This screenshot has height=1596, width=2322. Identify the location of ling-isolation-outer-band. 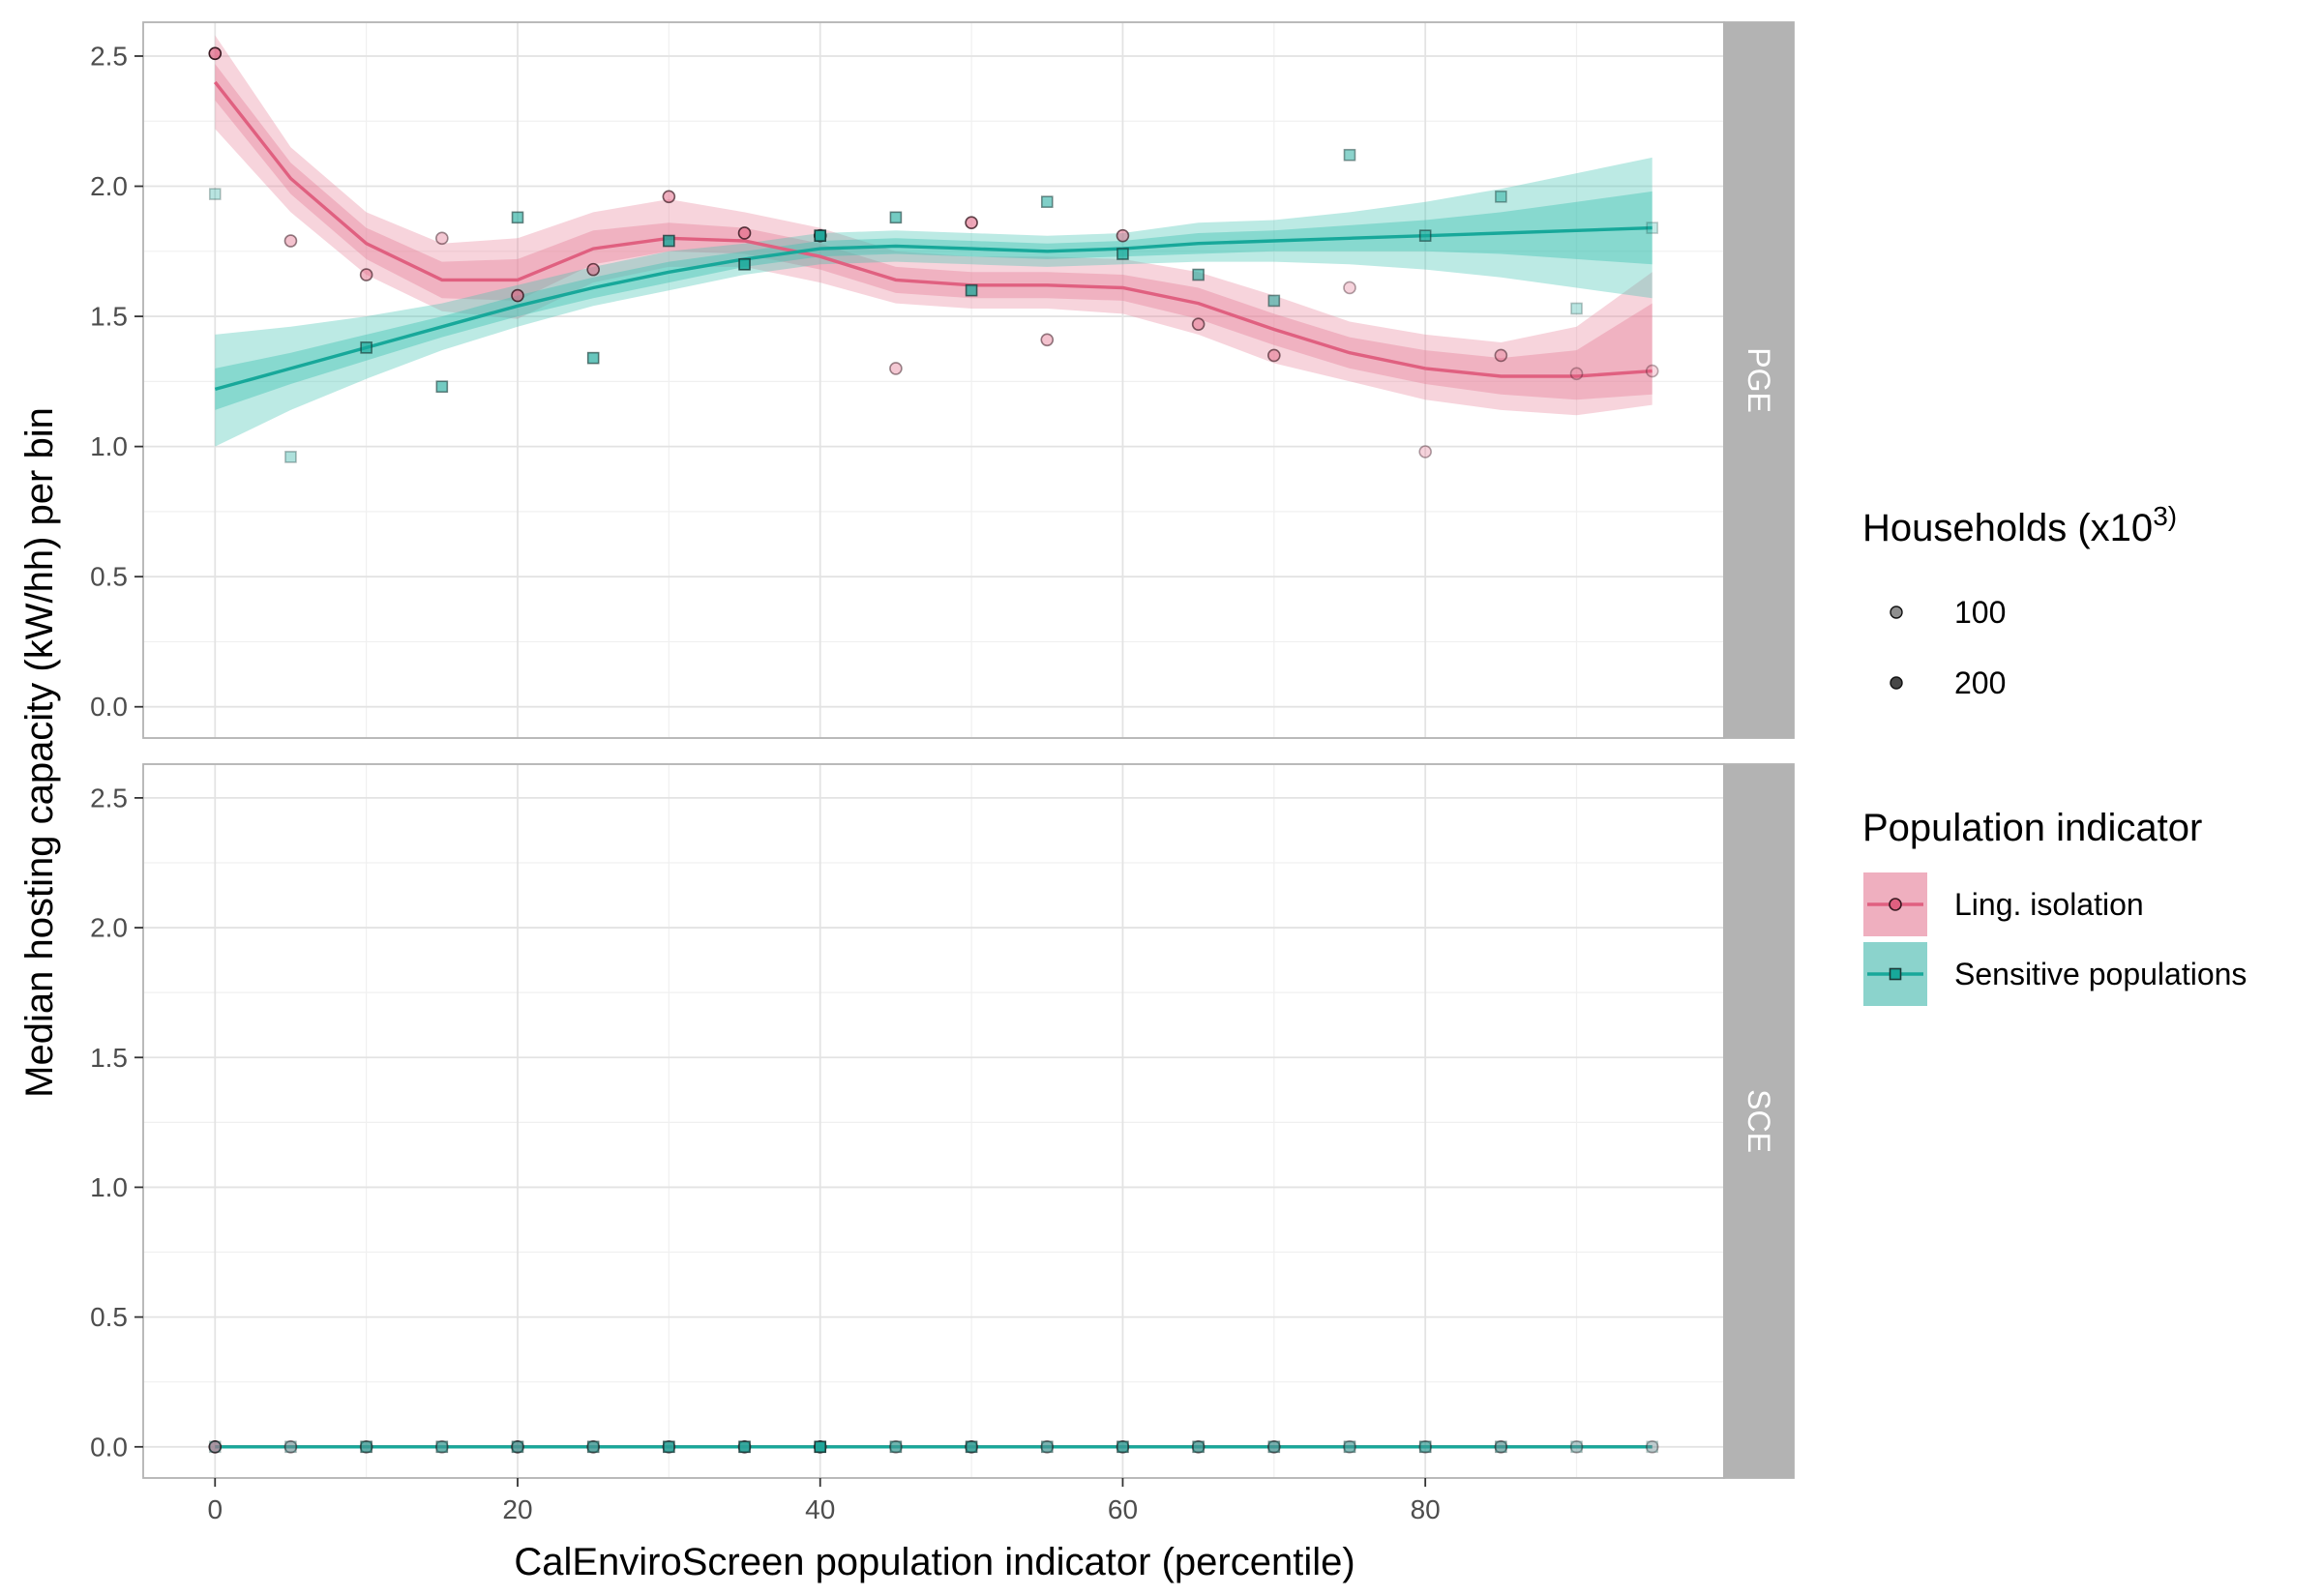
(933, 225).